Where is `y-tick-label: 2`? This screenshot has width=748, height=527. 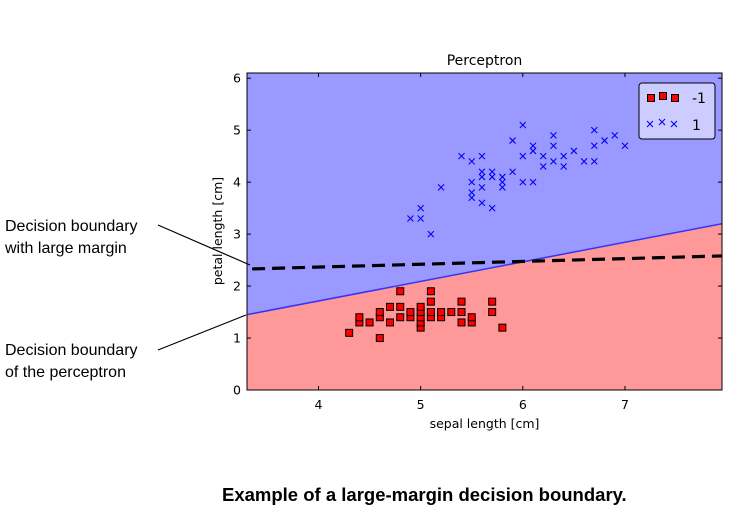
y-tick-label: 2 is located at coordinates (237, 286).